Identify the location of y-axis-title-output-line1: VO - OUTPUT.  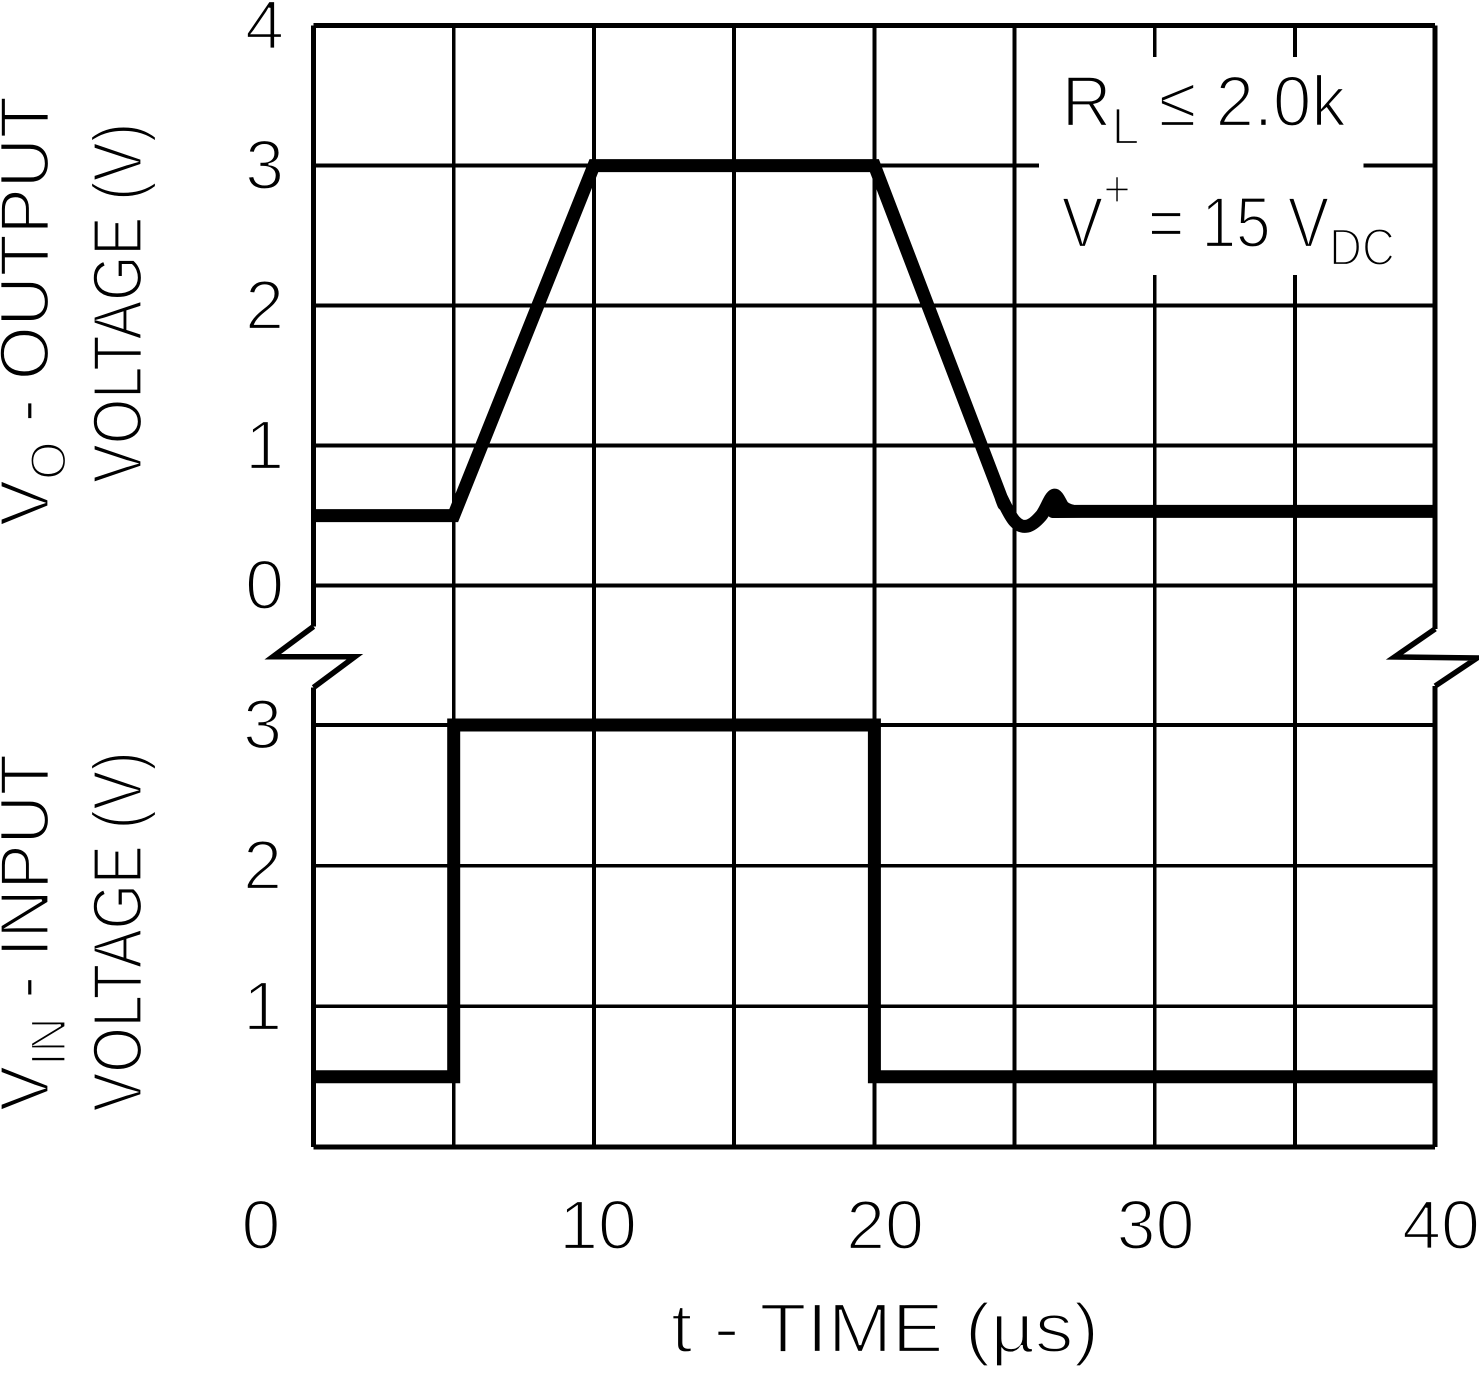
(38, 311).